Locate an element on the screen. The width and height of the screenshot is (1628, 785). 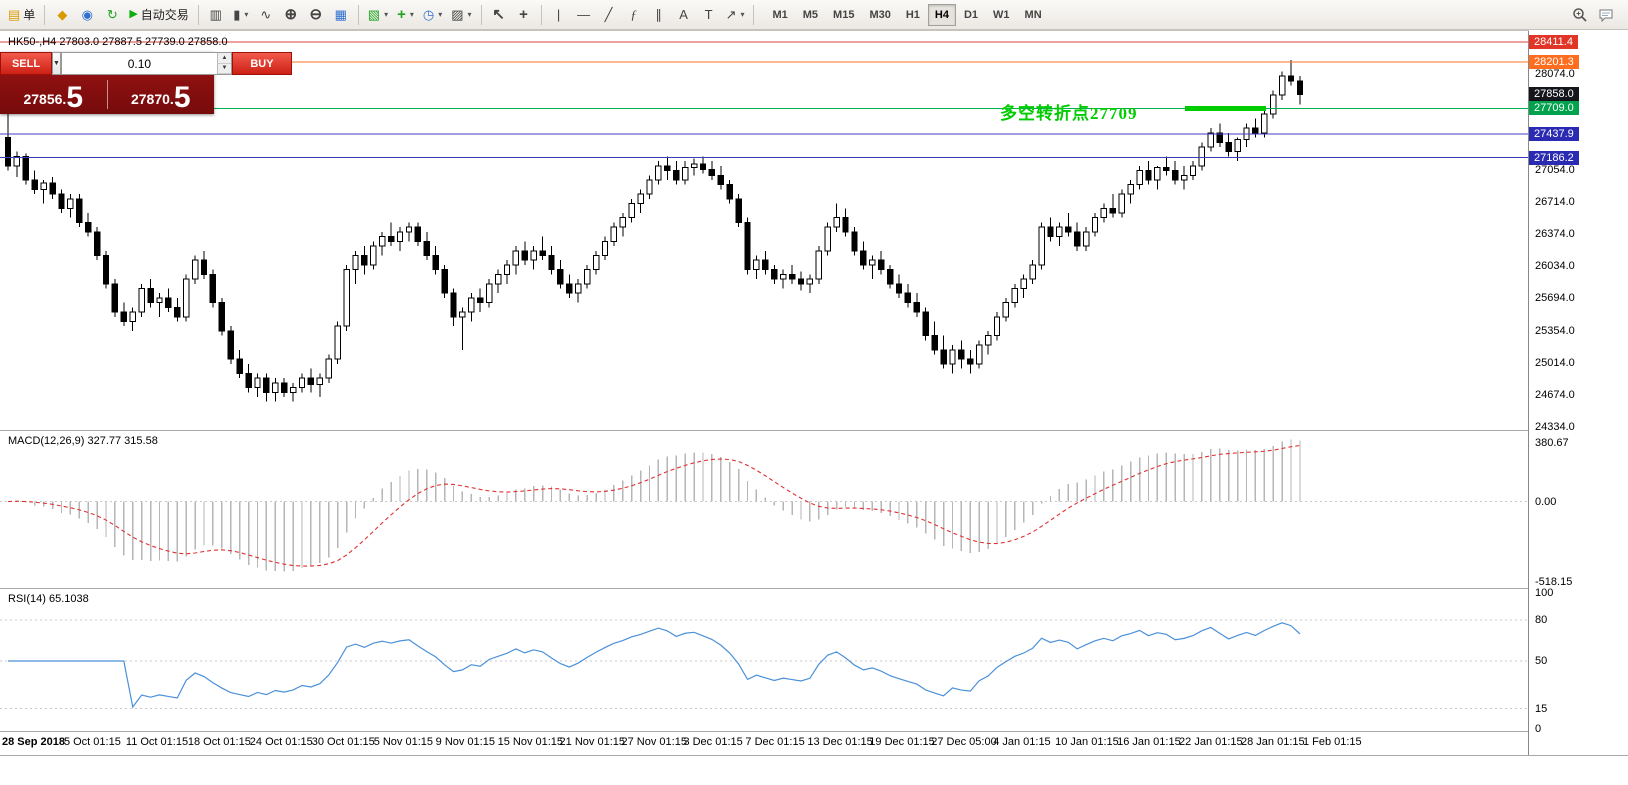
channel-tool-button: ∥ is located at coordinates (659, 15).